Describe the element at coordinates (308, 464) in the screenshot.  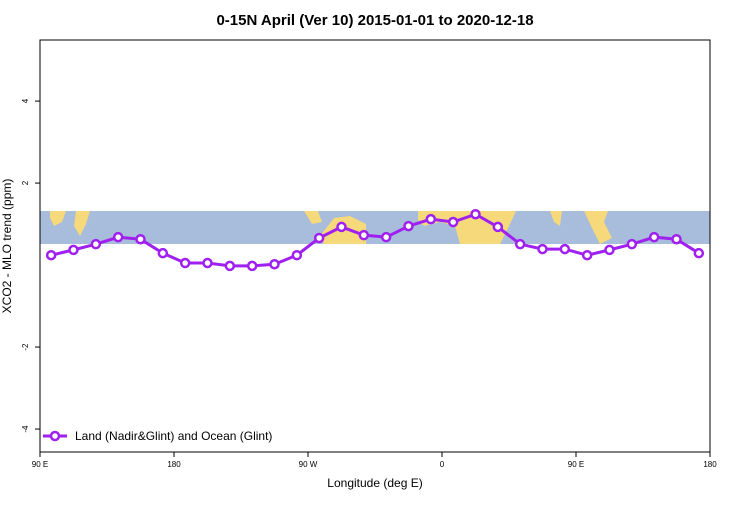
I see `x-tick-label: 90 W` at that location.